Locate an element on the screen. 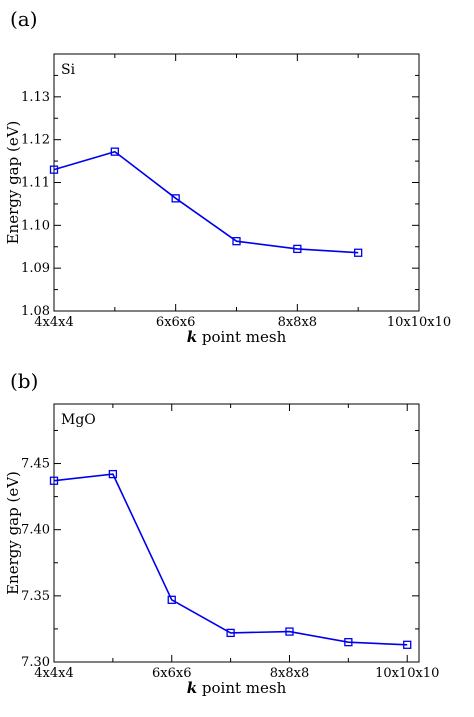  panel-a-x-tick-label: 6x6x6 is located at coordinates (175, 322).